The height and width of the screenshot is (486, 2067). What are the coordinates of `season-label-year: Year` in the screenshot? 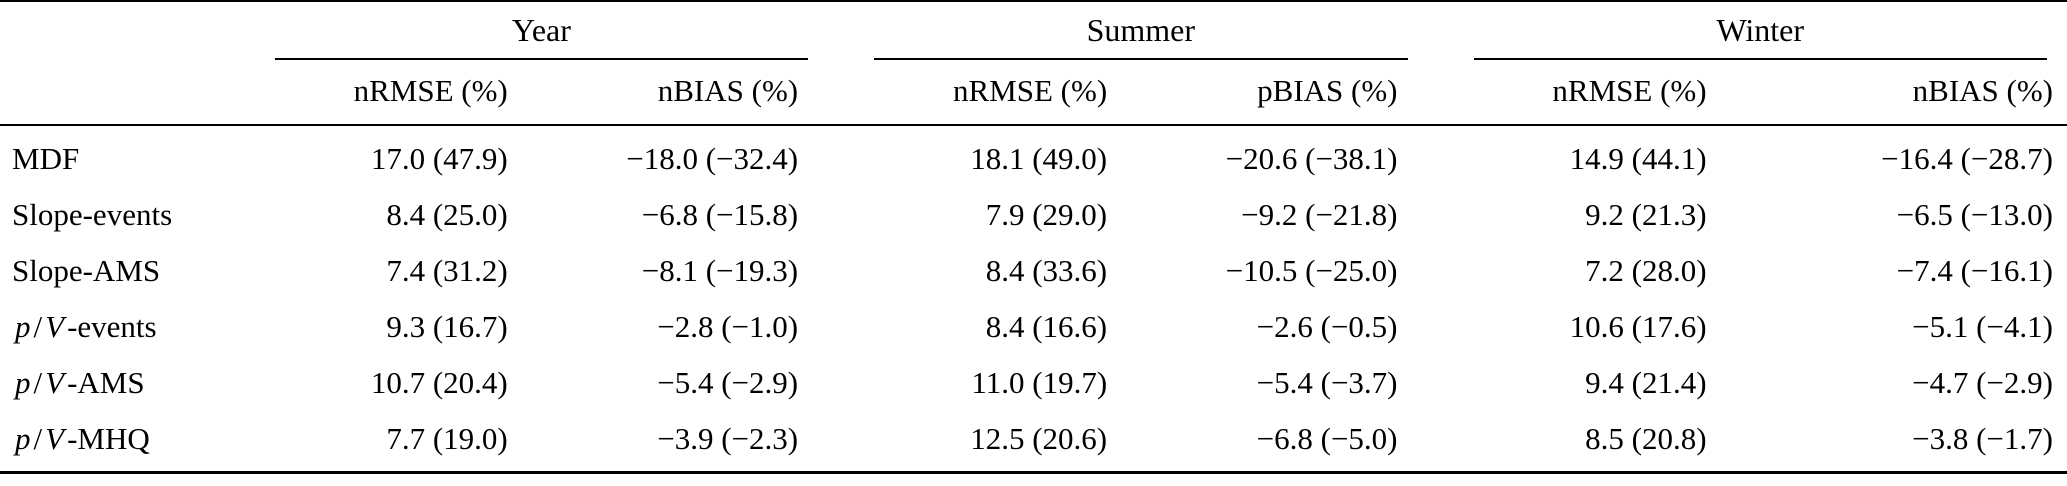 It's located at (541, 30).